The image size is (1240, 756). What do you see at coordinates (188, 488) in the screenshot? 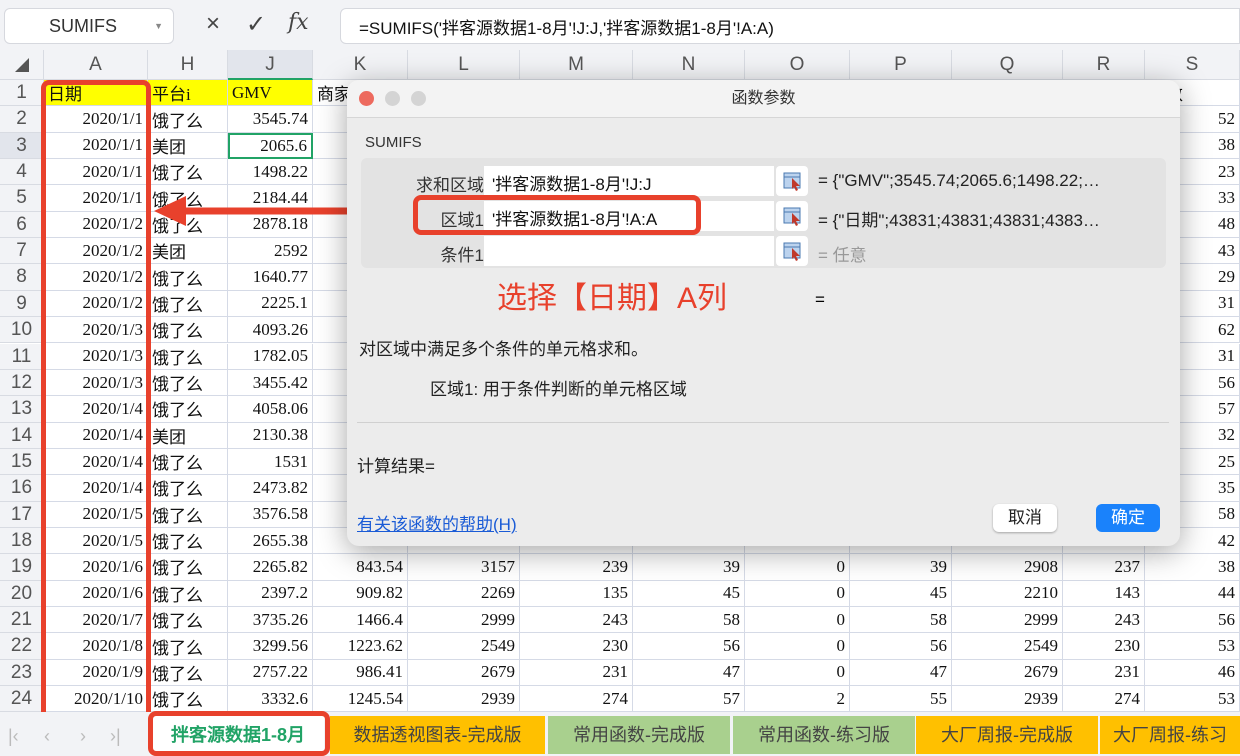
I see `cell-H16: 饿了么` at bounding box center [188, 488].